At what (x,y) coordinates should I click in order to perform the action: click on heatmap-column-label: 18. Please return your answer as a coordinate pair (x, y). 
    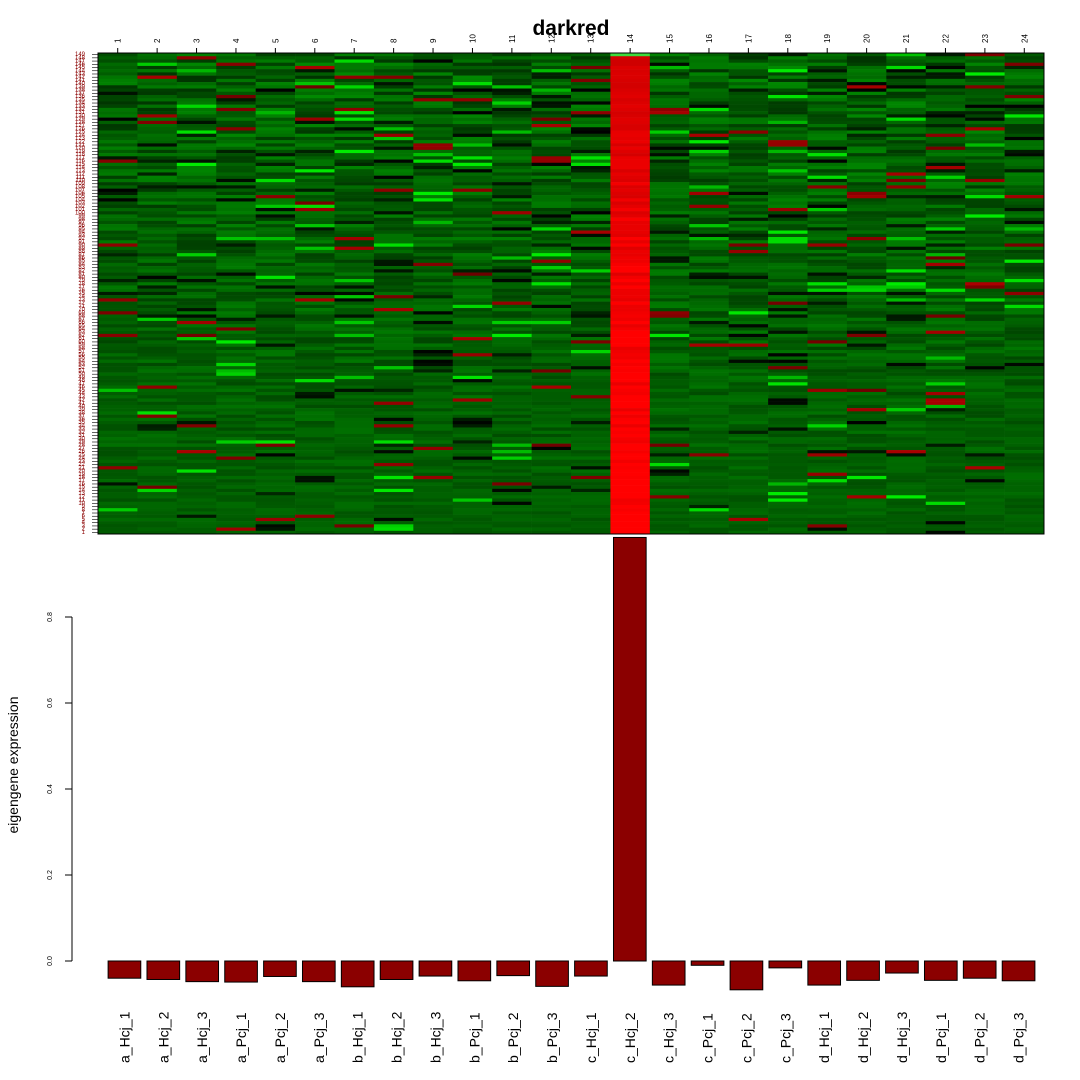
    Looking at the image, I should click on (788, 38).